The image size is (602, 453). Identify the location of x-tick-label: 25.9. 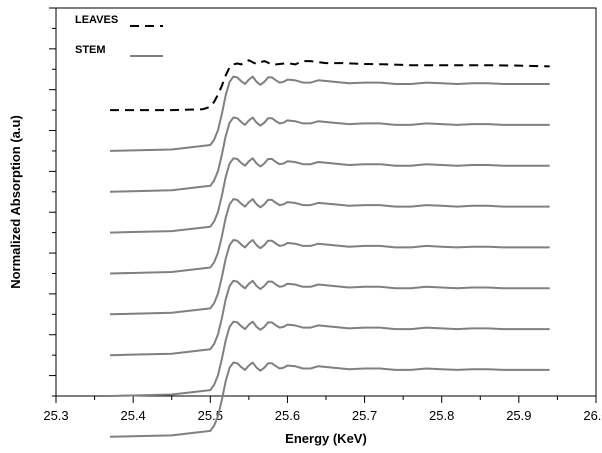
(518, 415).